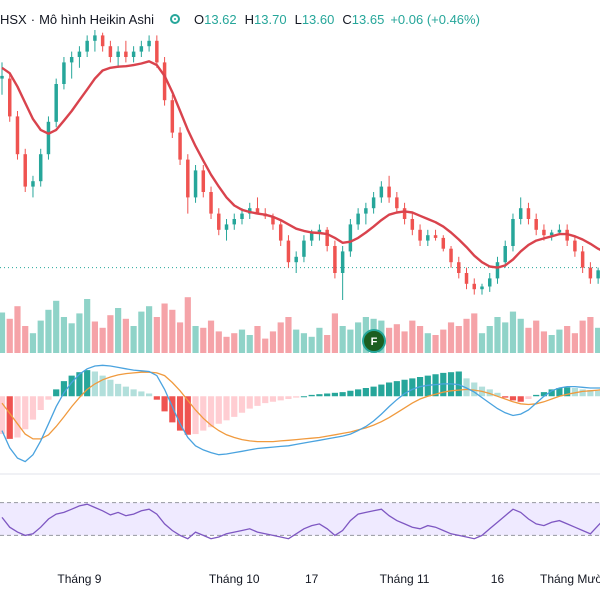 The height and width of the screenshot is (605, 600). Describe the element at coordinates (300, 521) in the screenshot. I see `rsi-line` at that location.